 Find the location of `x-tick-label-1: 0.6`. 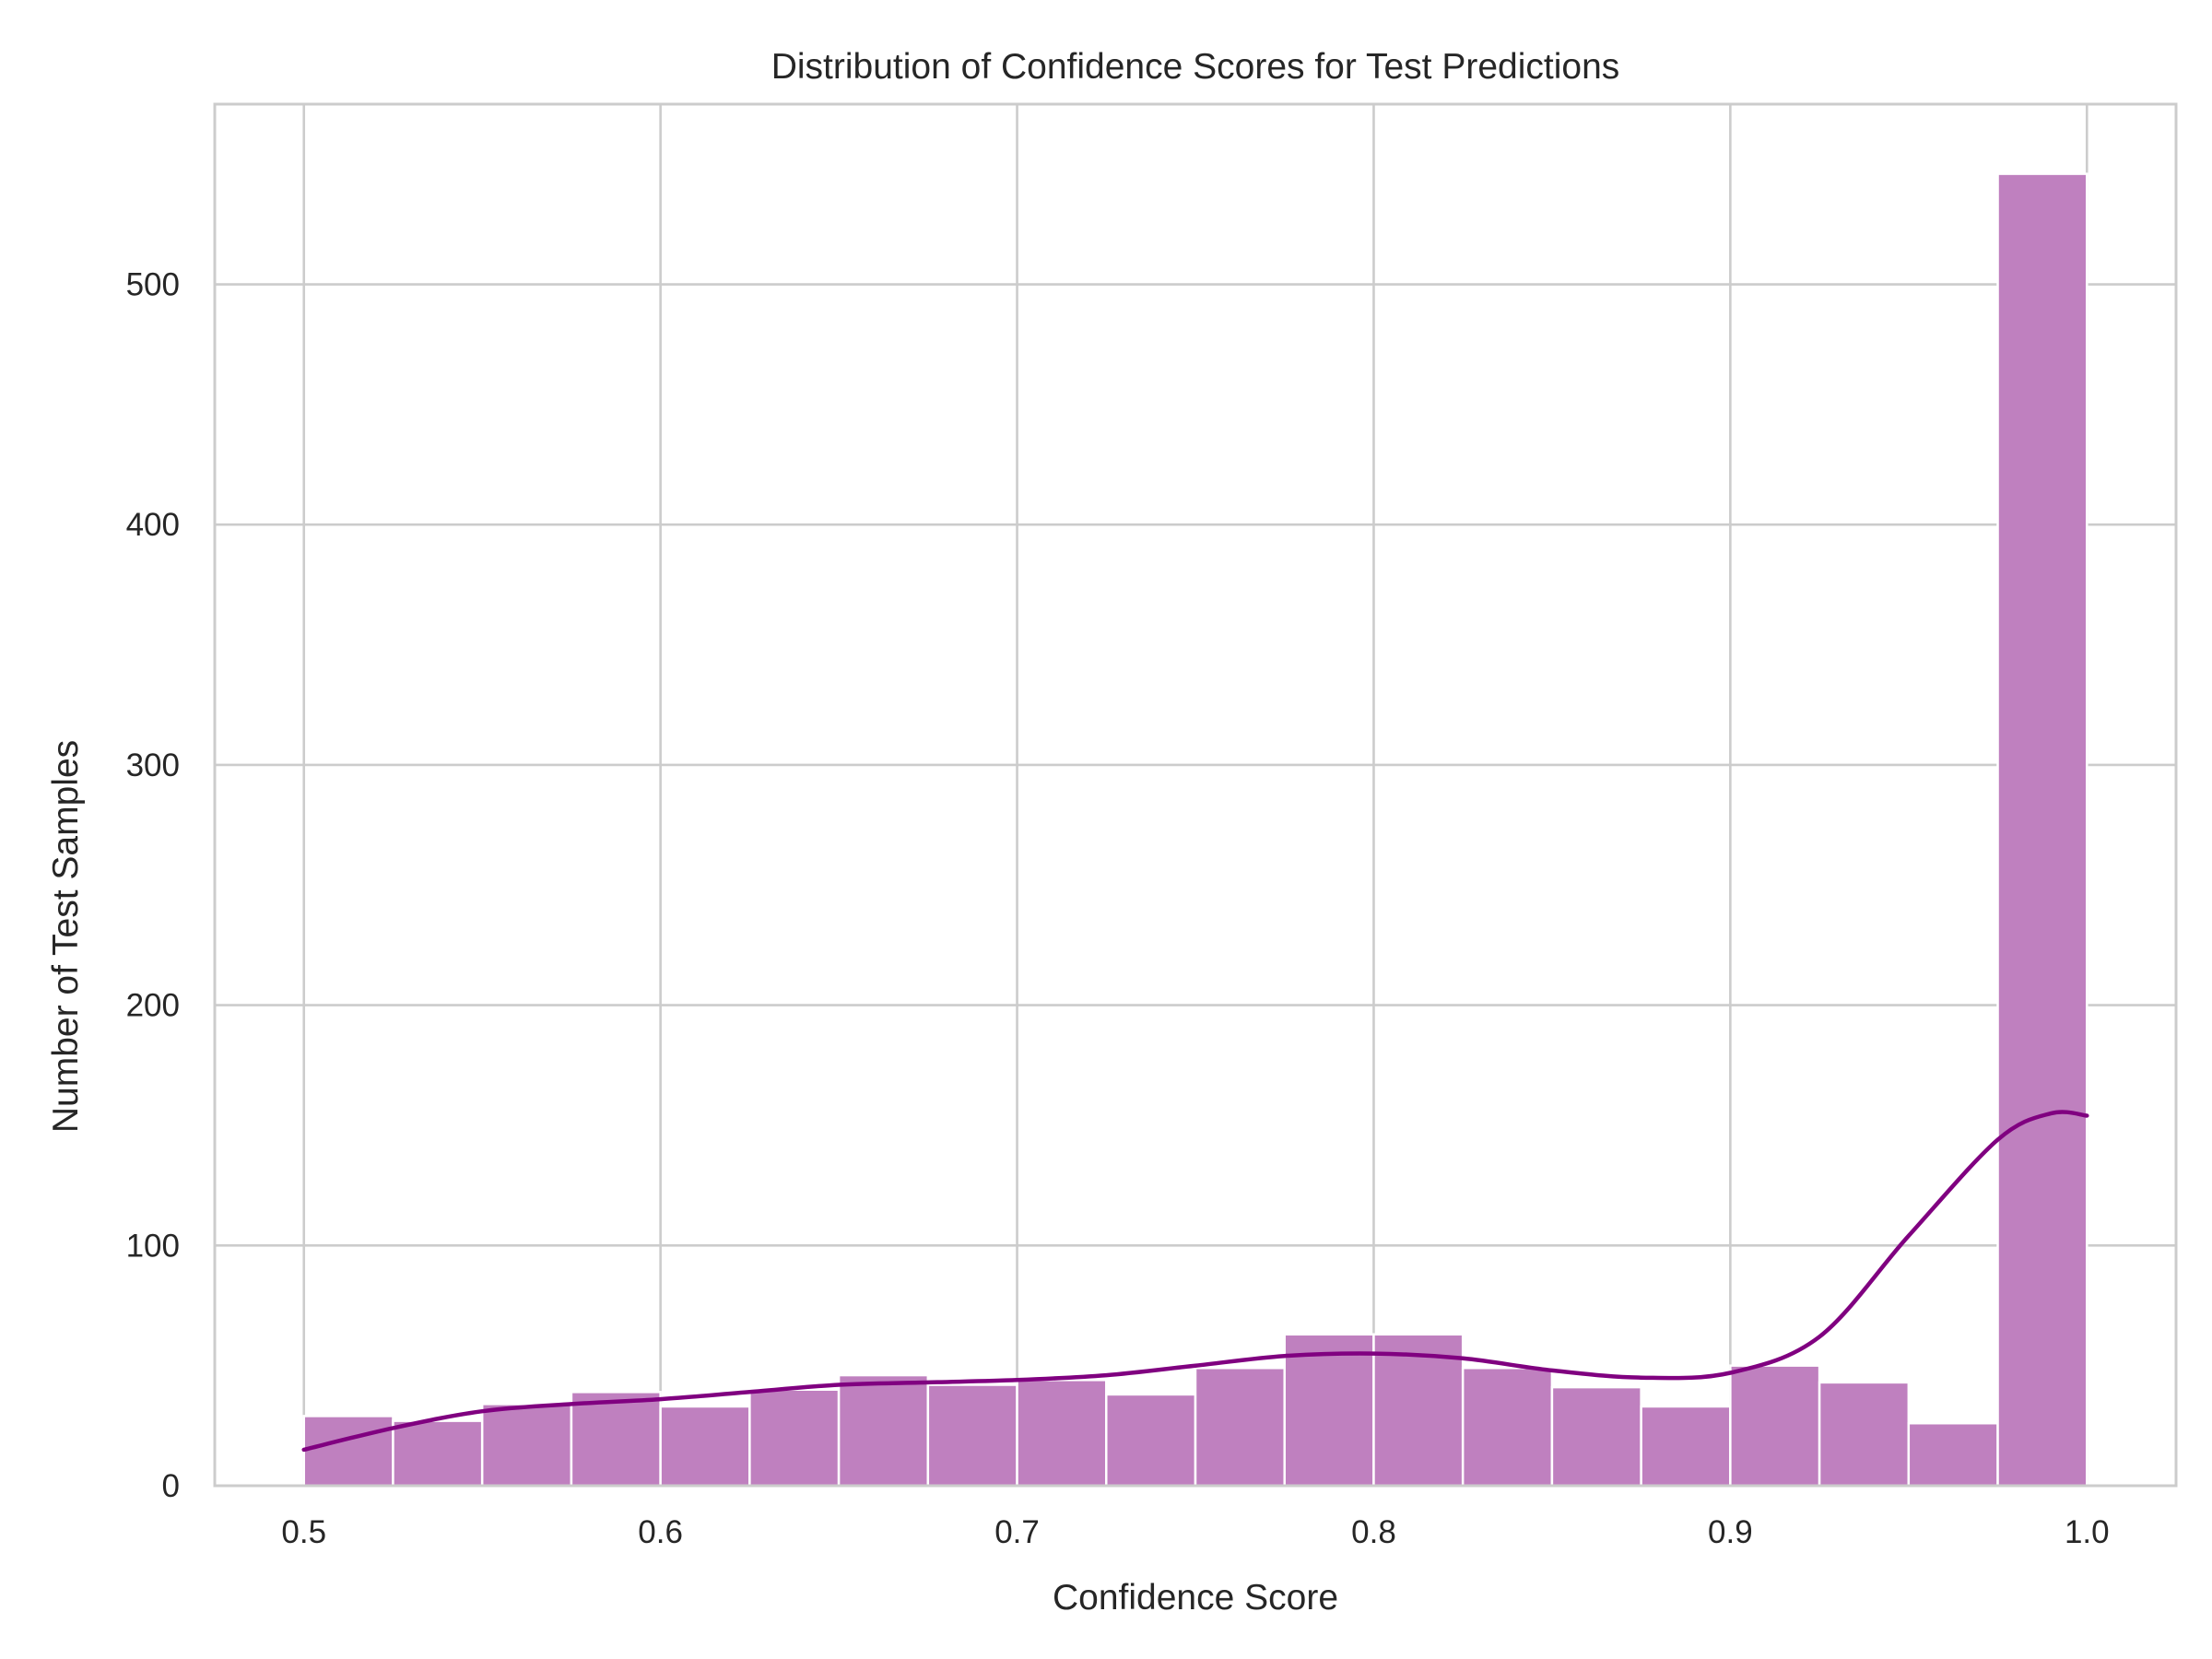

x-tick-label-1: 0.6 is located at coordinates (660, 1532).